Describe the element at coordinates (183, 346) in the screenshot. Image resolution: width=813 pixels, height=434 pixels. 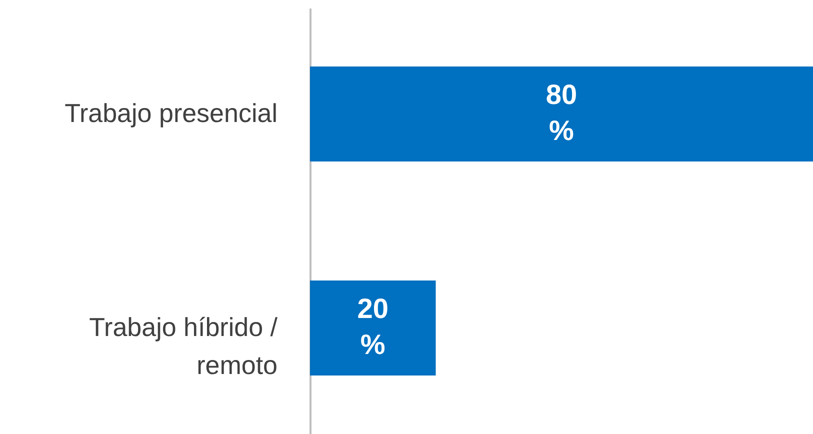
I see `y-tick-label: Trabajo híbrido / remoto` at that location.